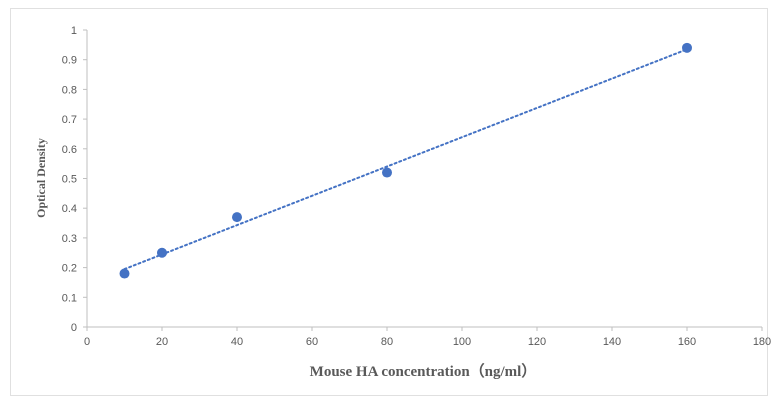  Describe the element at coordinates (237, 342) in the screenshot. I see `x-tick-label: 40` at that location.